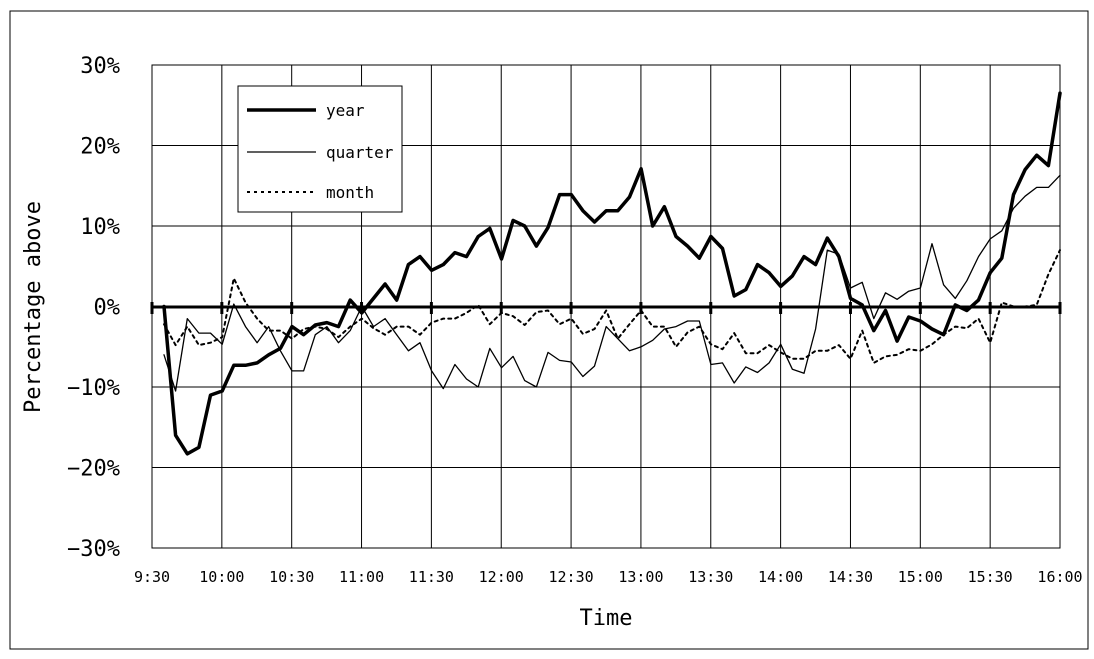 Image resolution: width=1094 pixels, height=659 pixels. I want to click on x-tick-label: 13:00, so click(640, 577).